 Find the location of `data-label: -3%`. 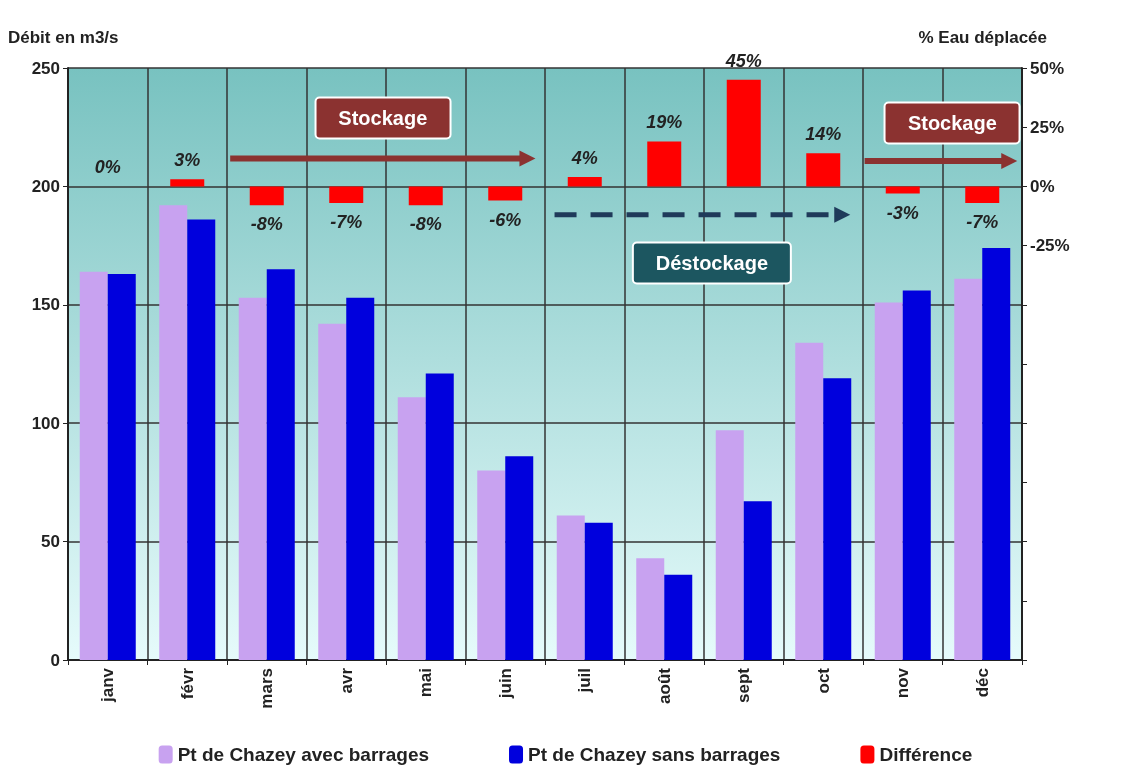

data-label: -3% is located at coordinates (902, 212).